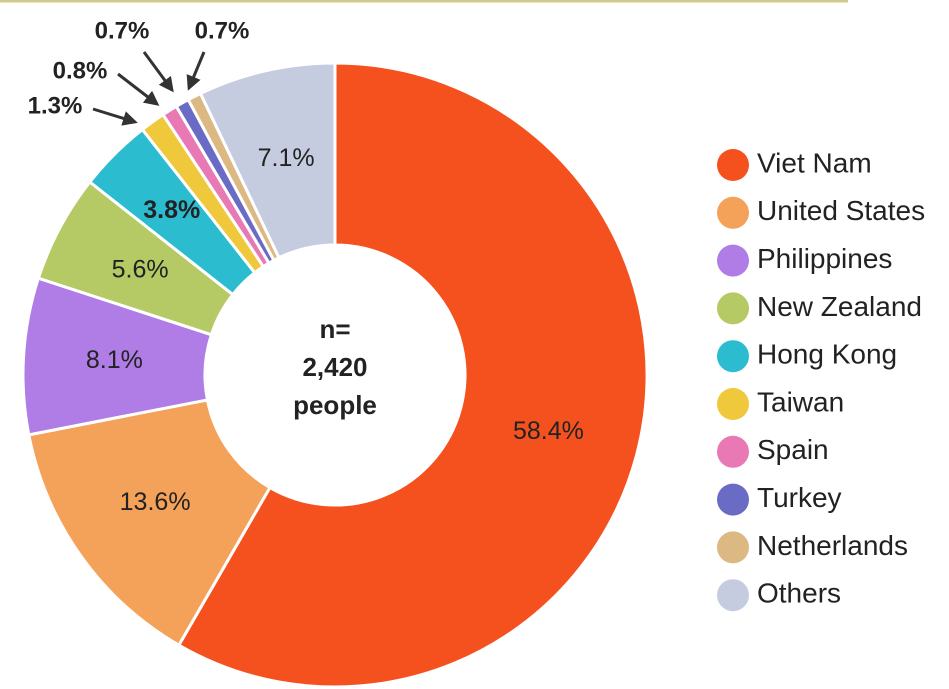  I want to click on slice-label: 13.6%, so click(155, 502).